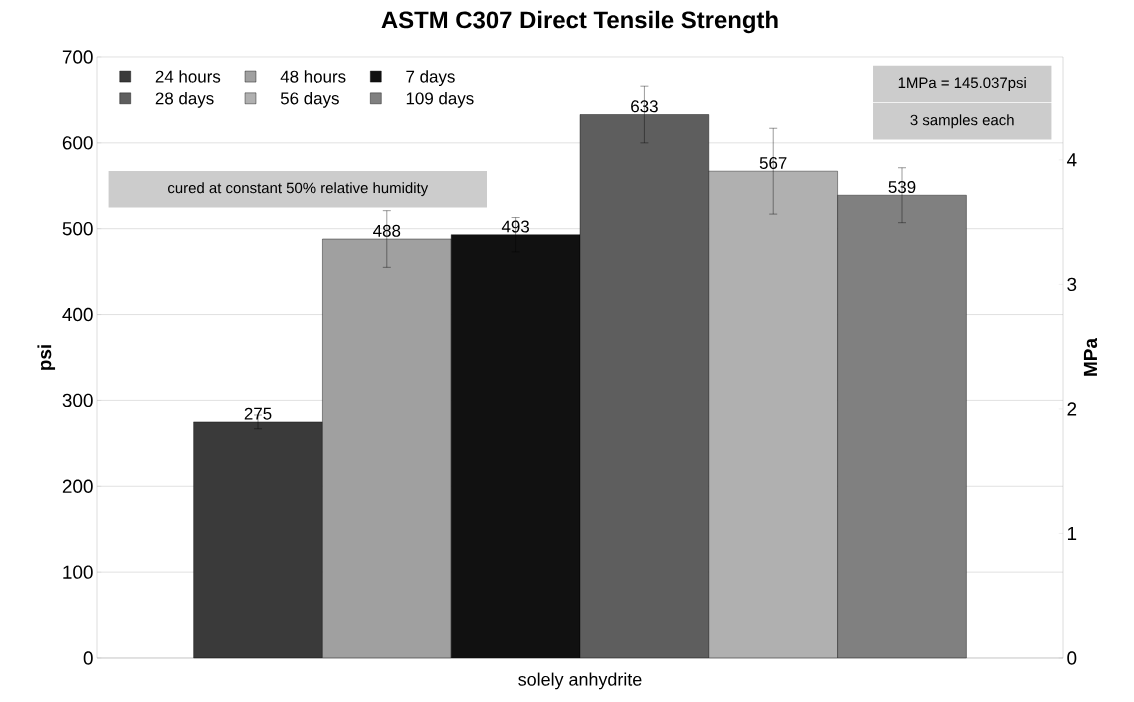  I want to click on y-axis-title: psi, so click(46, 357).